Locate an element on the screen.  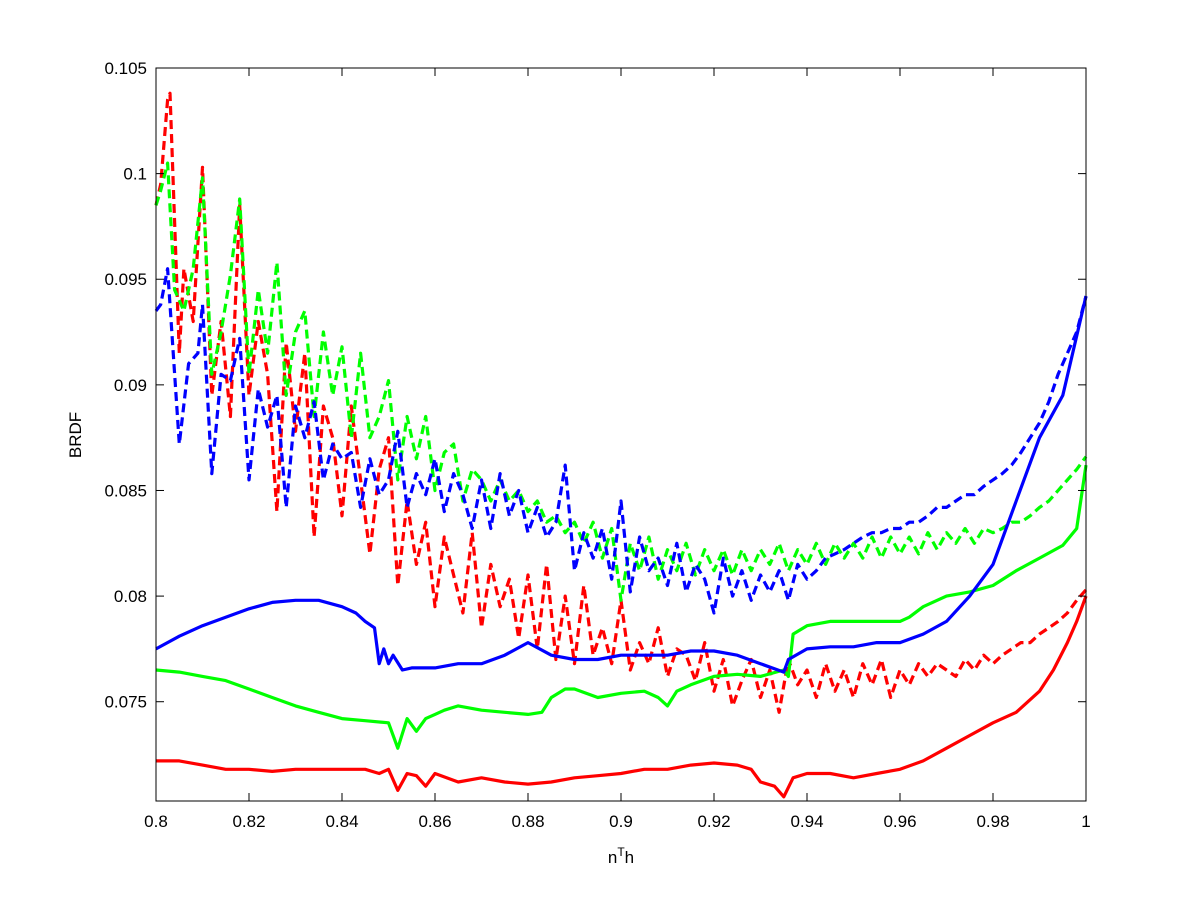
x-tick-label: 0.98 is located at coordinates (992, 821).